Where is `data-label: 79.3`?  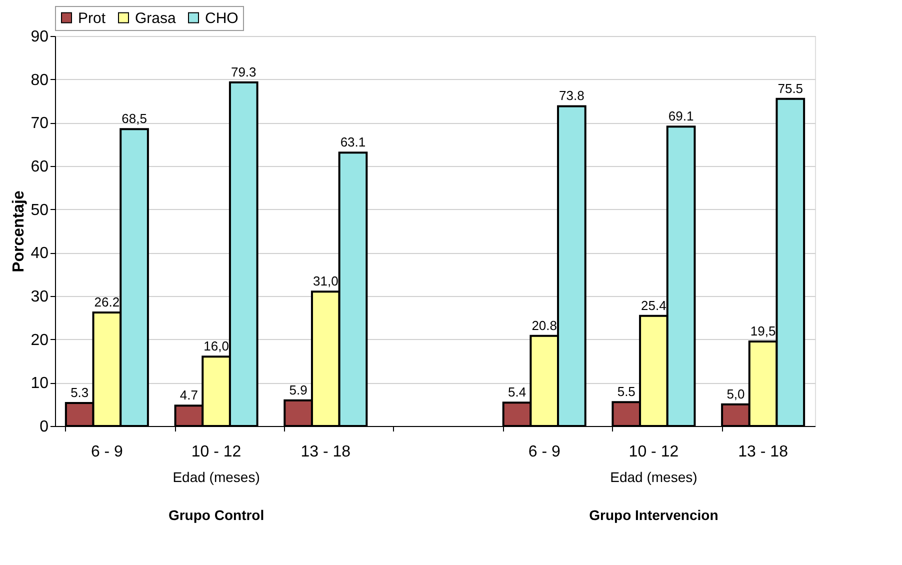
data-label: 79.3 is located at coordinates (243, 72).